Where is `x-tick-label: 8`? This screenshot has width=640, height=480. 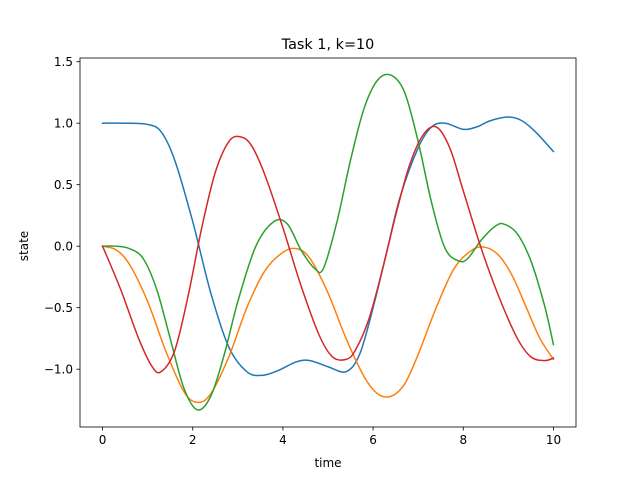
x-tick-label: 8 is located at coordinates (463, 440).